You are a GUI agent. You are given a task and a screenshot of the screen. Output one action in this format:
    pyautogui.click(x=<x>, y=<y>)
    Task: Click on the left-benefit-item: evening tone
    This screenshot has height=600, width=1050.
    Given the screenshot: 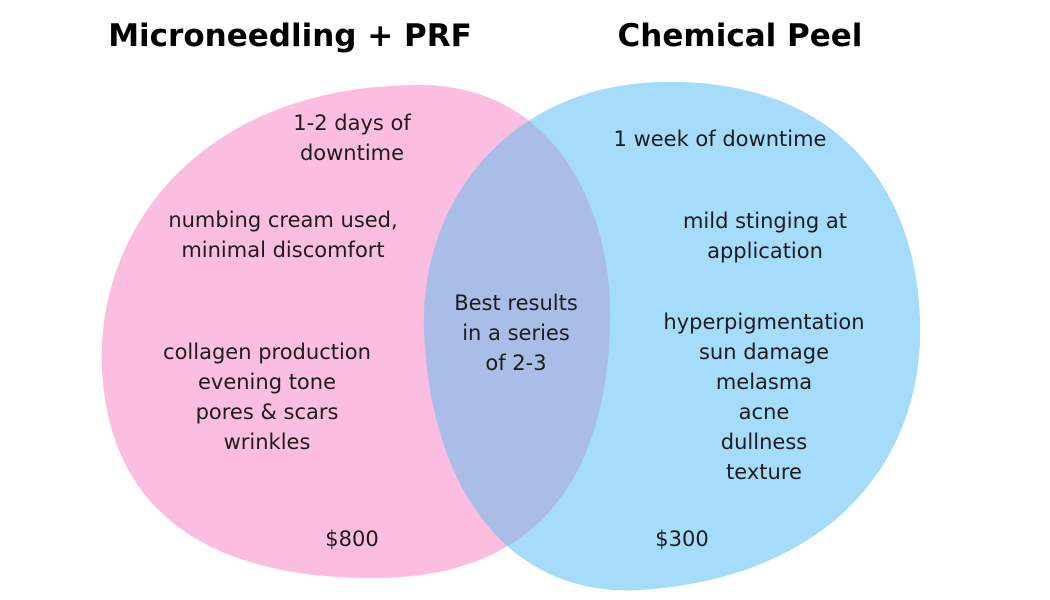 What is the action you would take?
    pyautogui.click(x=267, y=382)
    